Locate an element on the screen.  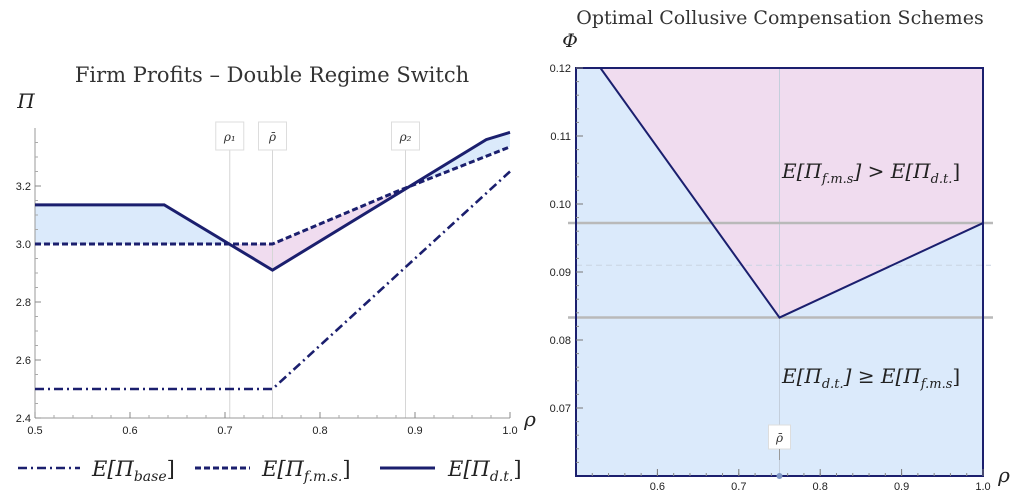
marker-label: ρ₁ is located at coordinates (229, 137).